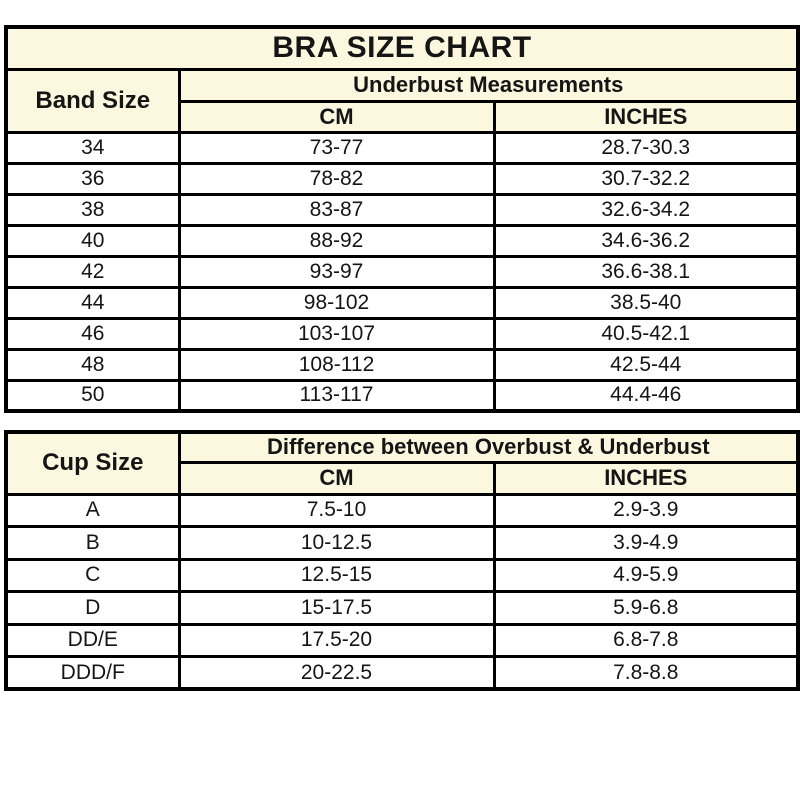 This screenshot has height=800, width=800. Describe the element at coordinates (336, 543) in the screenshot. I see `cm-cell: 10-12.5` at that location.